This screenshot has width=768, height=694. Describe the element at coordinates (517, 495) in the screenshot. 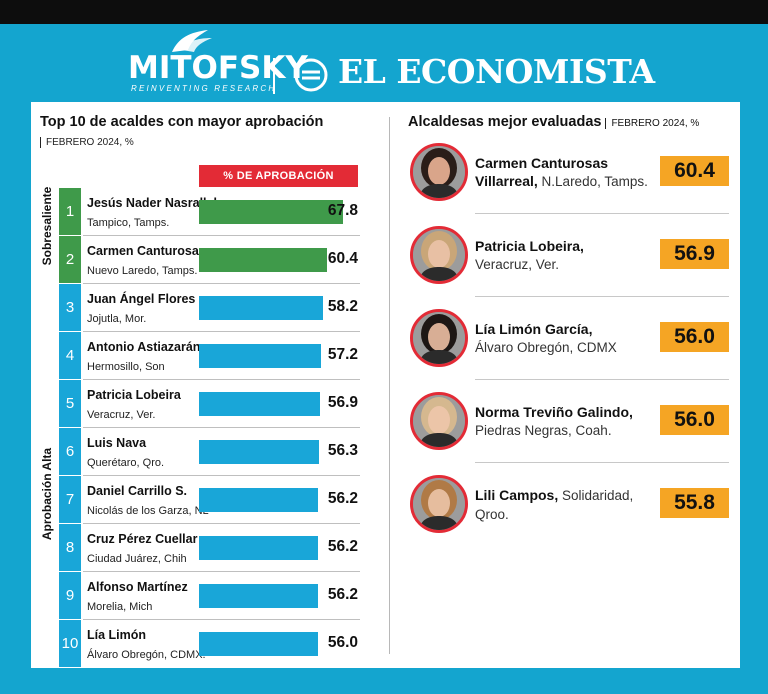

I see `alcaldesa-name-text: Lili Campos,` at that location.